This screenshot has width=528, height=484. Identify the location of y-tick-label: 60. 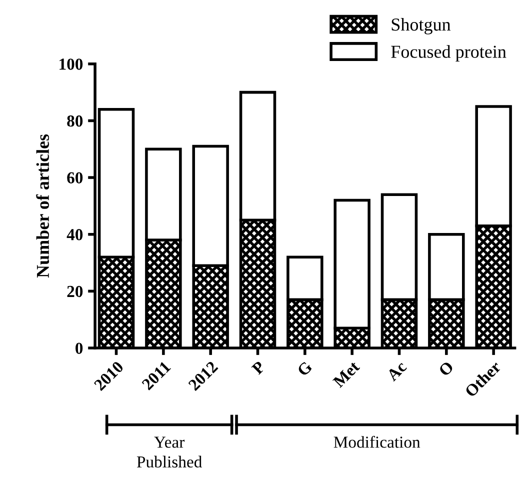
(75, 178).